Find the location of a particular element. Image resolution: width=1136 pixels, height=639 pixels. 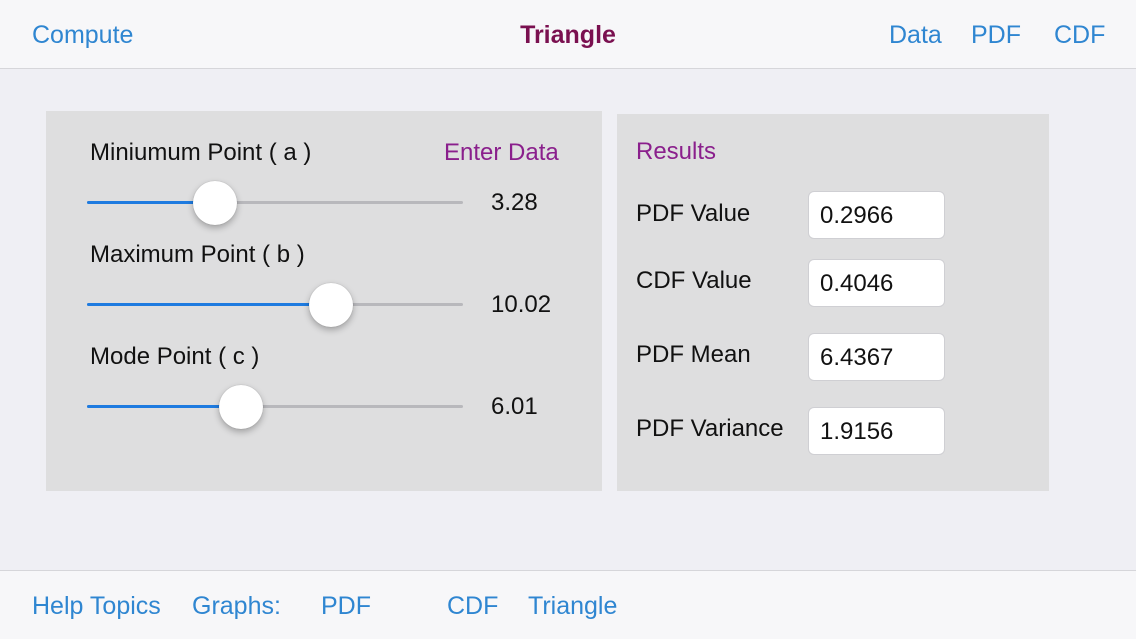

min-point-label: Miniumum Point ( a ) is located at coordinates (201, 152).